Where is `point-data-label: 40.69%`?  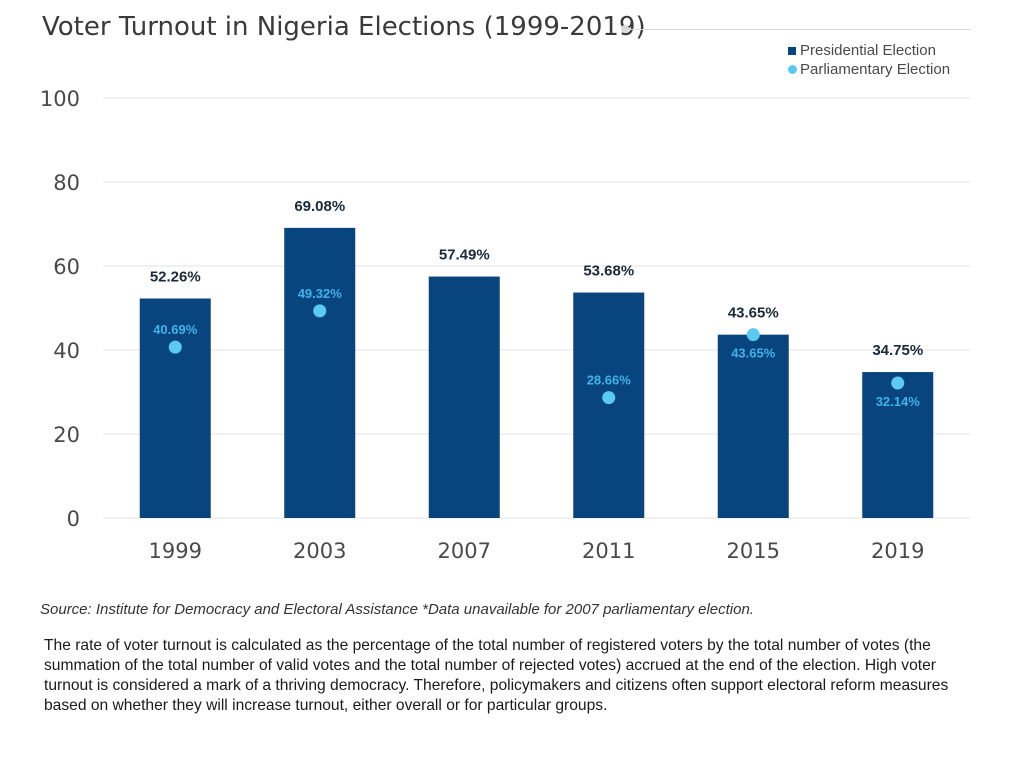 point-data-label: 40.69% is located at coordinates (175, 329).